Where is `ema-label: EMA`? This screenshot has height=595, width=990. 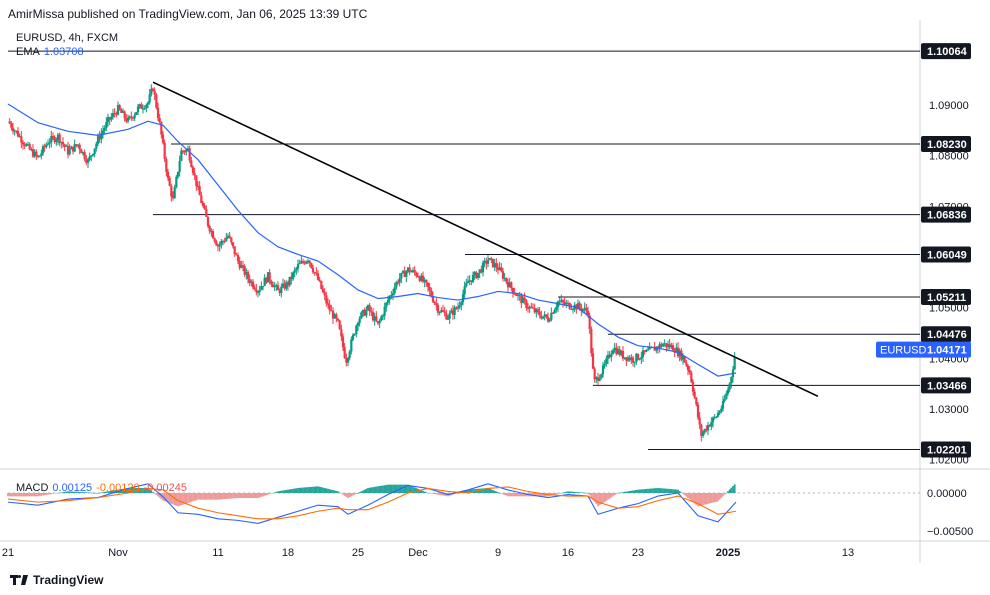 ema-label: EMA is located at coordinates (28, 52).